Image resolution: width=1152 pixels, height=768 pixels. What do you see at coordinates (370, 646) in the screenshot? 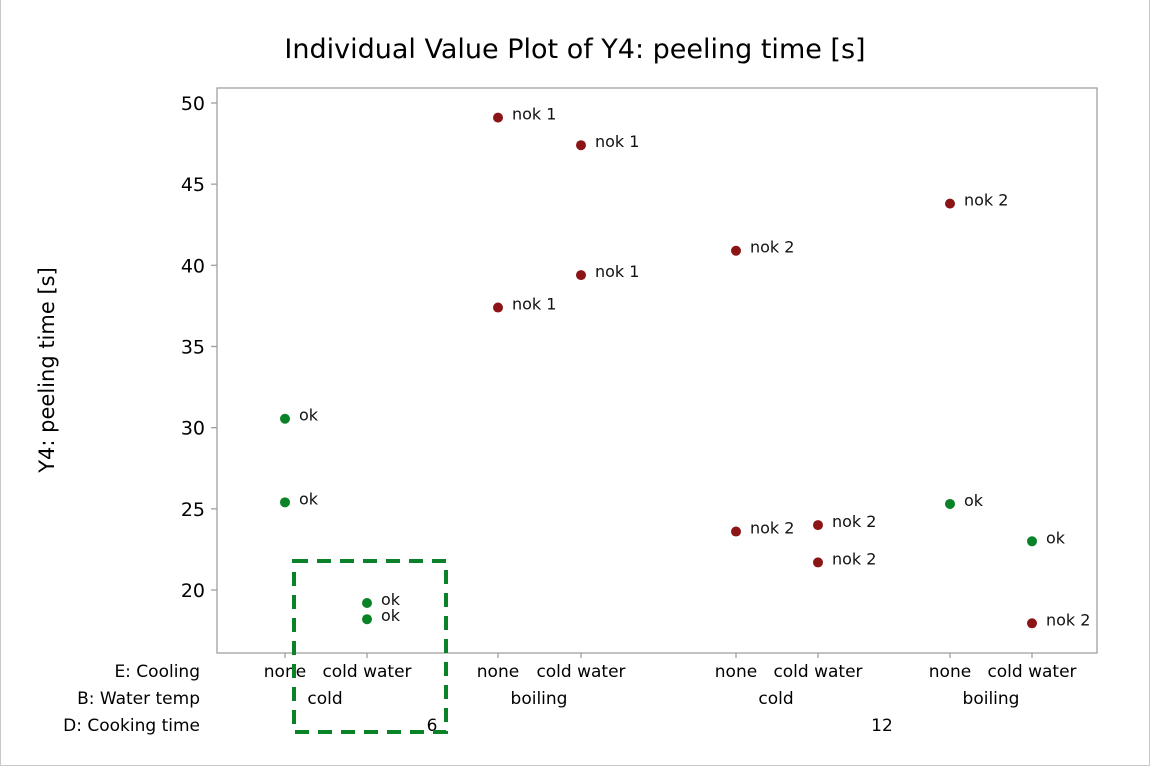
I see `highlight-box` at bounding box center [370, 646].